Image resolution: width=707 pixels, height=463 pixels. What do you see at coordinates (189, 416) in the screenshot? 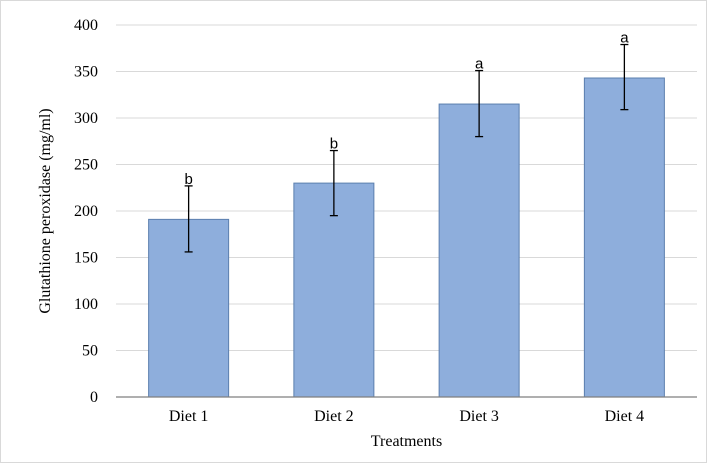
I see `x-tick-label: Diet 1` at bounding box center [189, 416].